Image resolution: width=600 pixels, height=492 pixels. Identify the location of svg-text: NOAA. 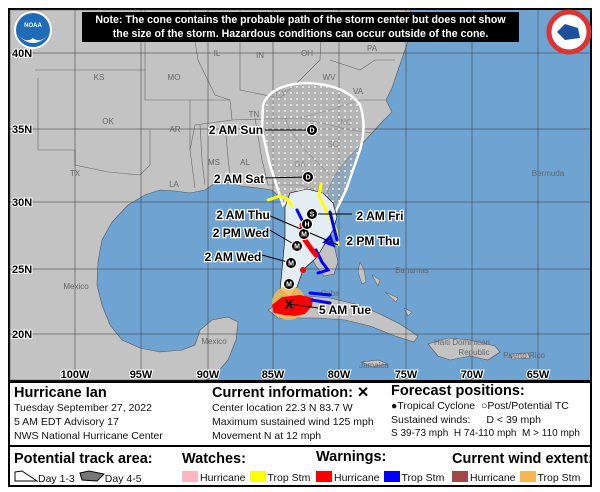
(33, 26).